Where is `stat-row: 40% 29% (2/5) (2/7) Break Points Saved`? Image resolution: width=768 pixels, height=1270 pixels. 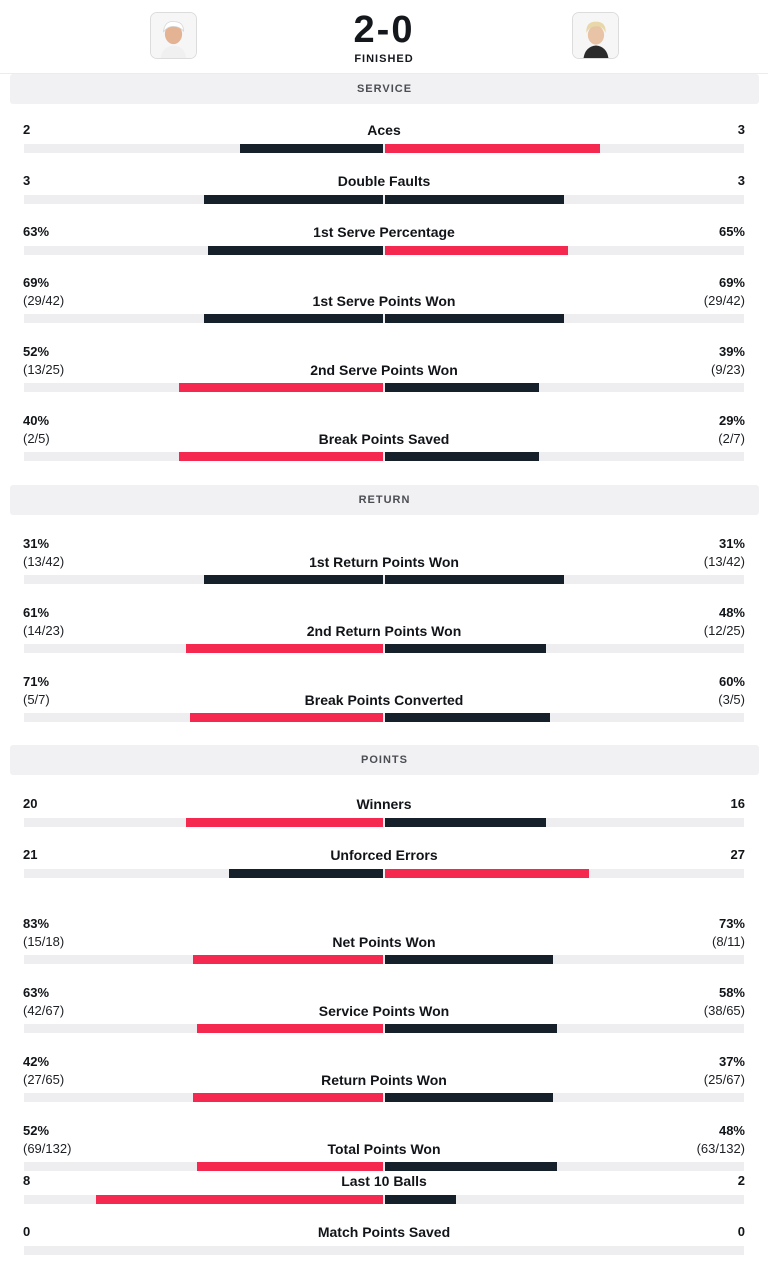
stat-row: 40% 29% (2/5) (2/7) Break Points Saved is located at coordinates (384, 437).